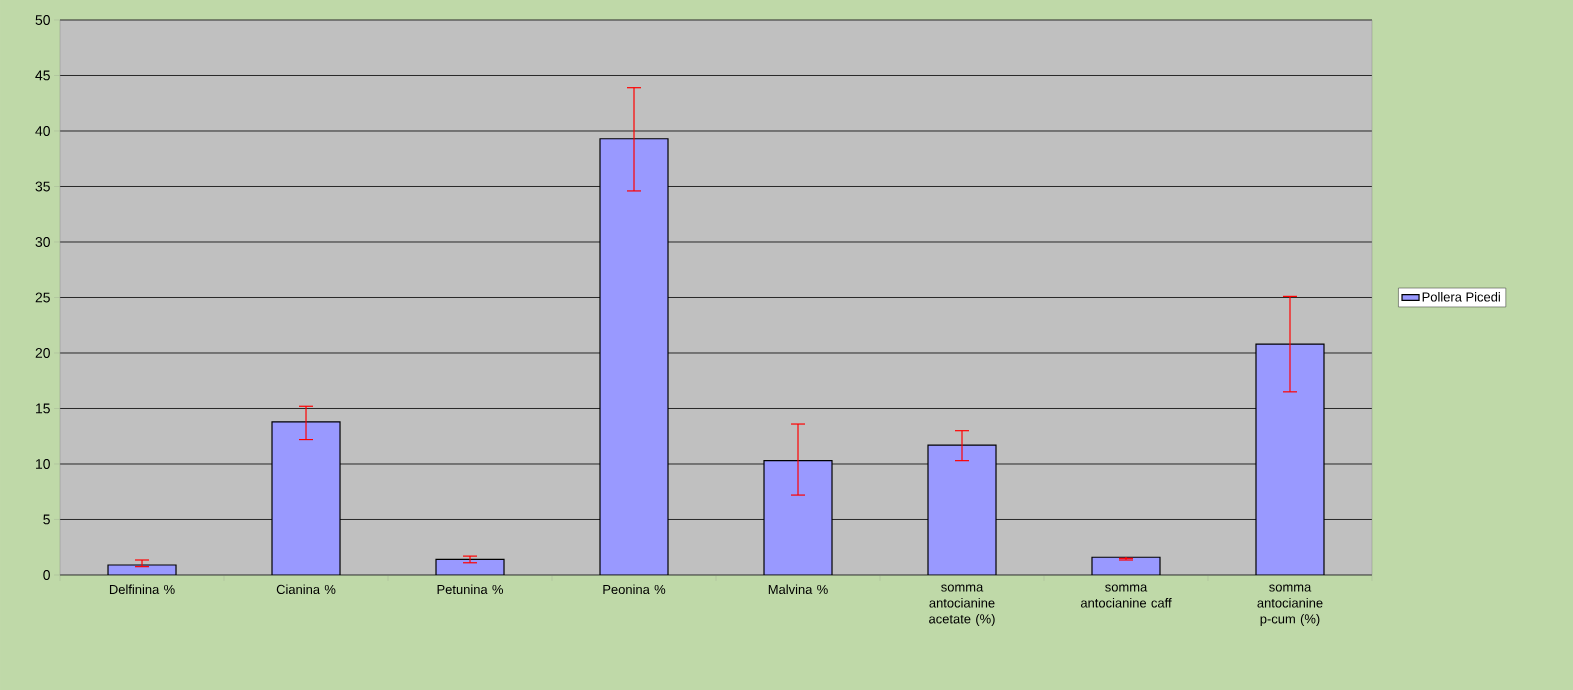 The width and height of the screenshot is (1573, 690). What do you see at coordinates (46, 519) in the screenshot?
I see `y-tick-label: 5` at bounding box center [46, 519].